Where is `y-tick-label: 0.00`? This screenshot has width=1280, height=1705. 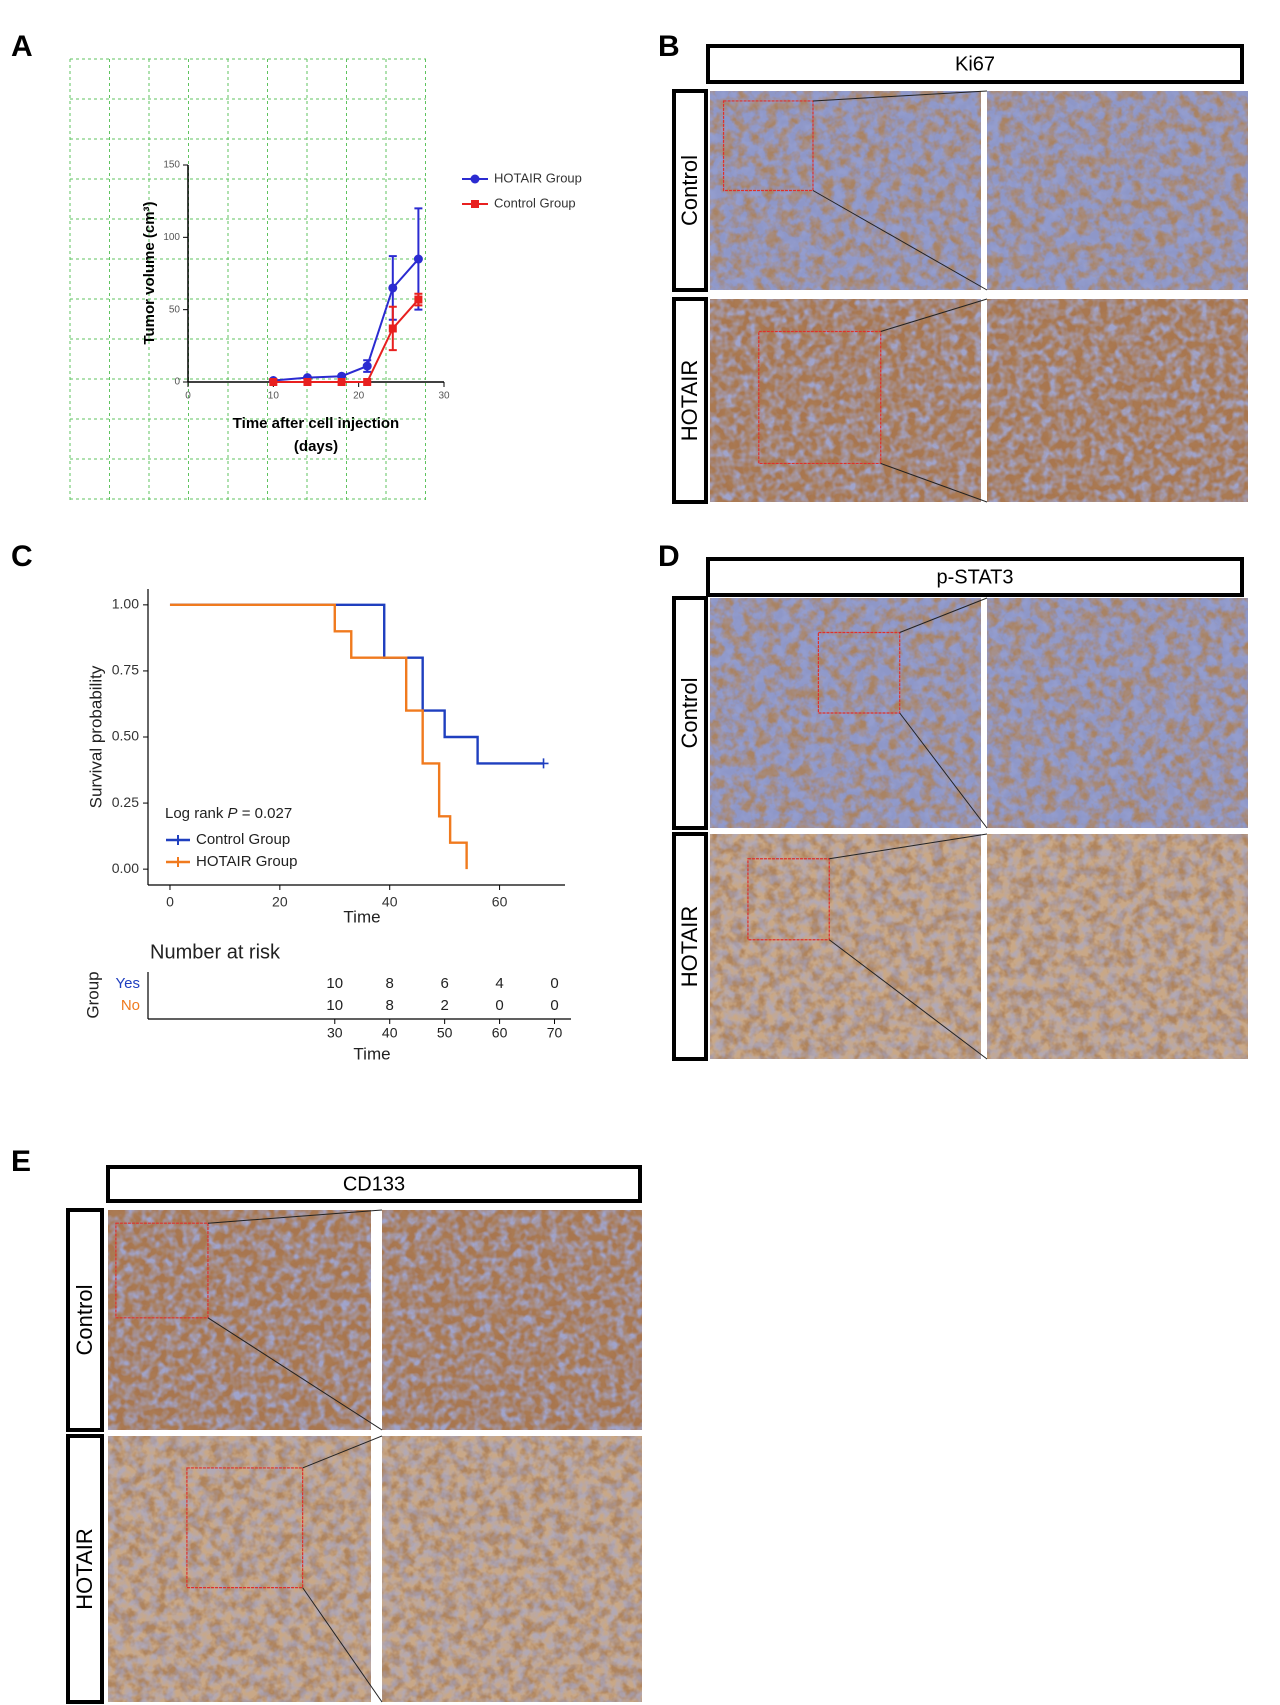
y-tick-label: 0.00 is located at coordinates (125, 868).